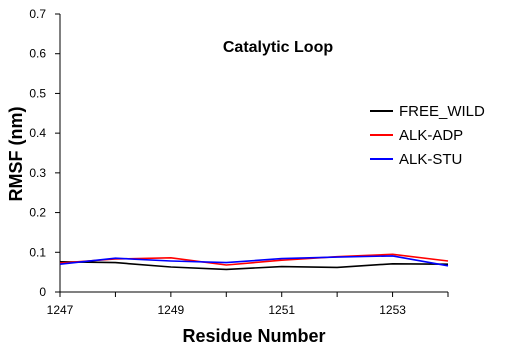 This screenshot has height=350, width=509. What do you see at coordinates (60, 310) in the screenshot?
I see `x-tick-label: 1247` at bounding box center [60, 310].